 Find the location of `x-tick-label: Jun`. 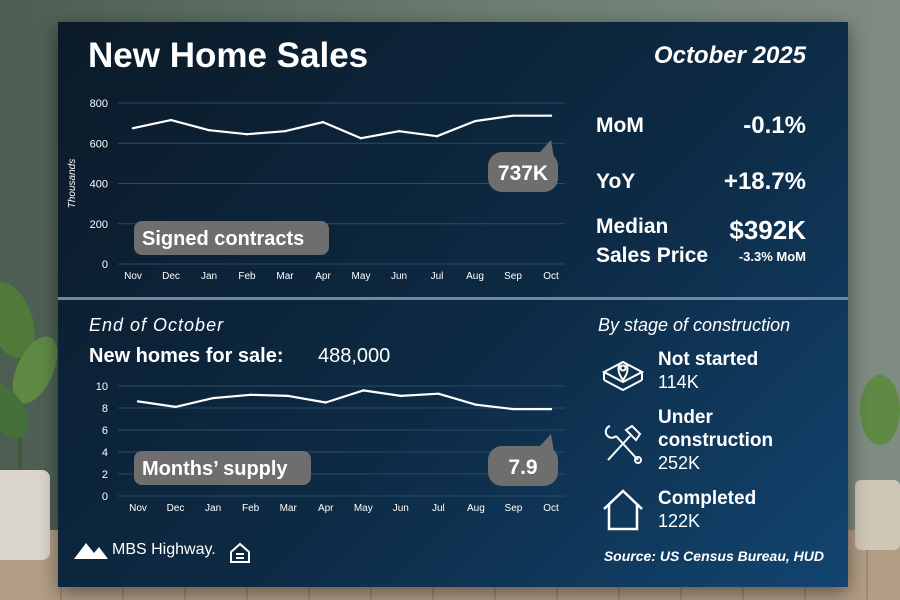

x-tick-label: Jun is located at coordinates (399, 276).